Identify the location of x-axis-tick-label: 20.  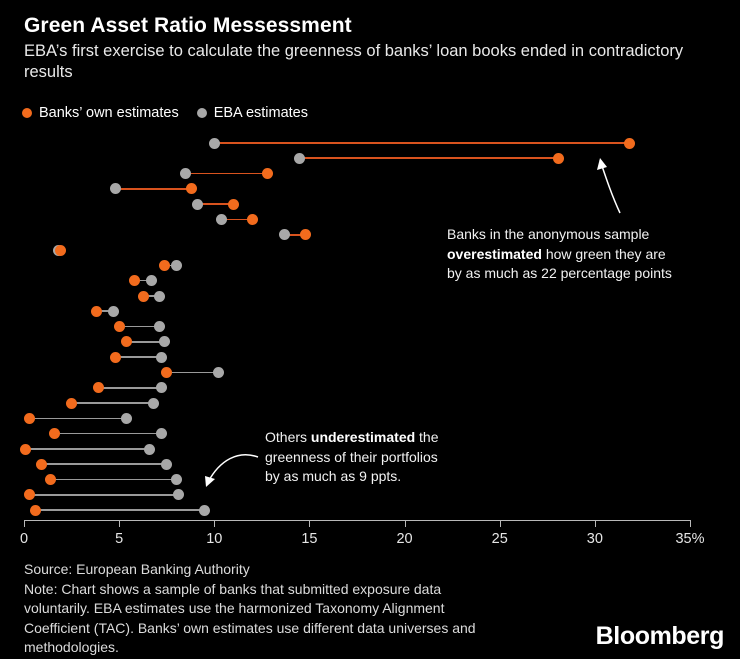
(404, 539).